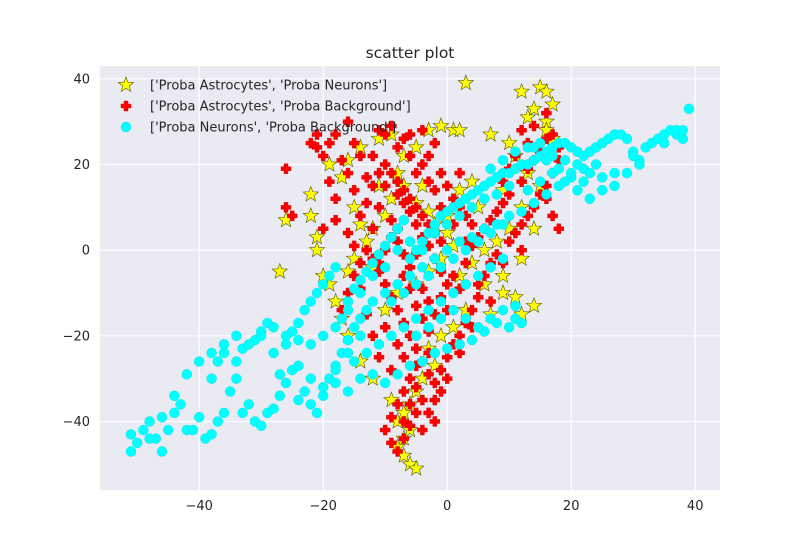 This screenshot has width=800, height=550. I want to click on y-tick-label: −40, so click(76, 422).